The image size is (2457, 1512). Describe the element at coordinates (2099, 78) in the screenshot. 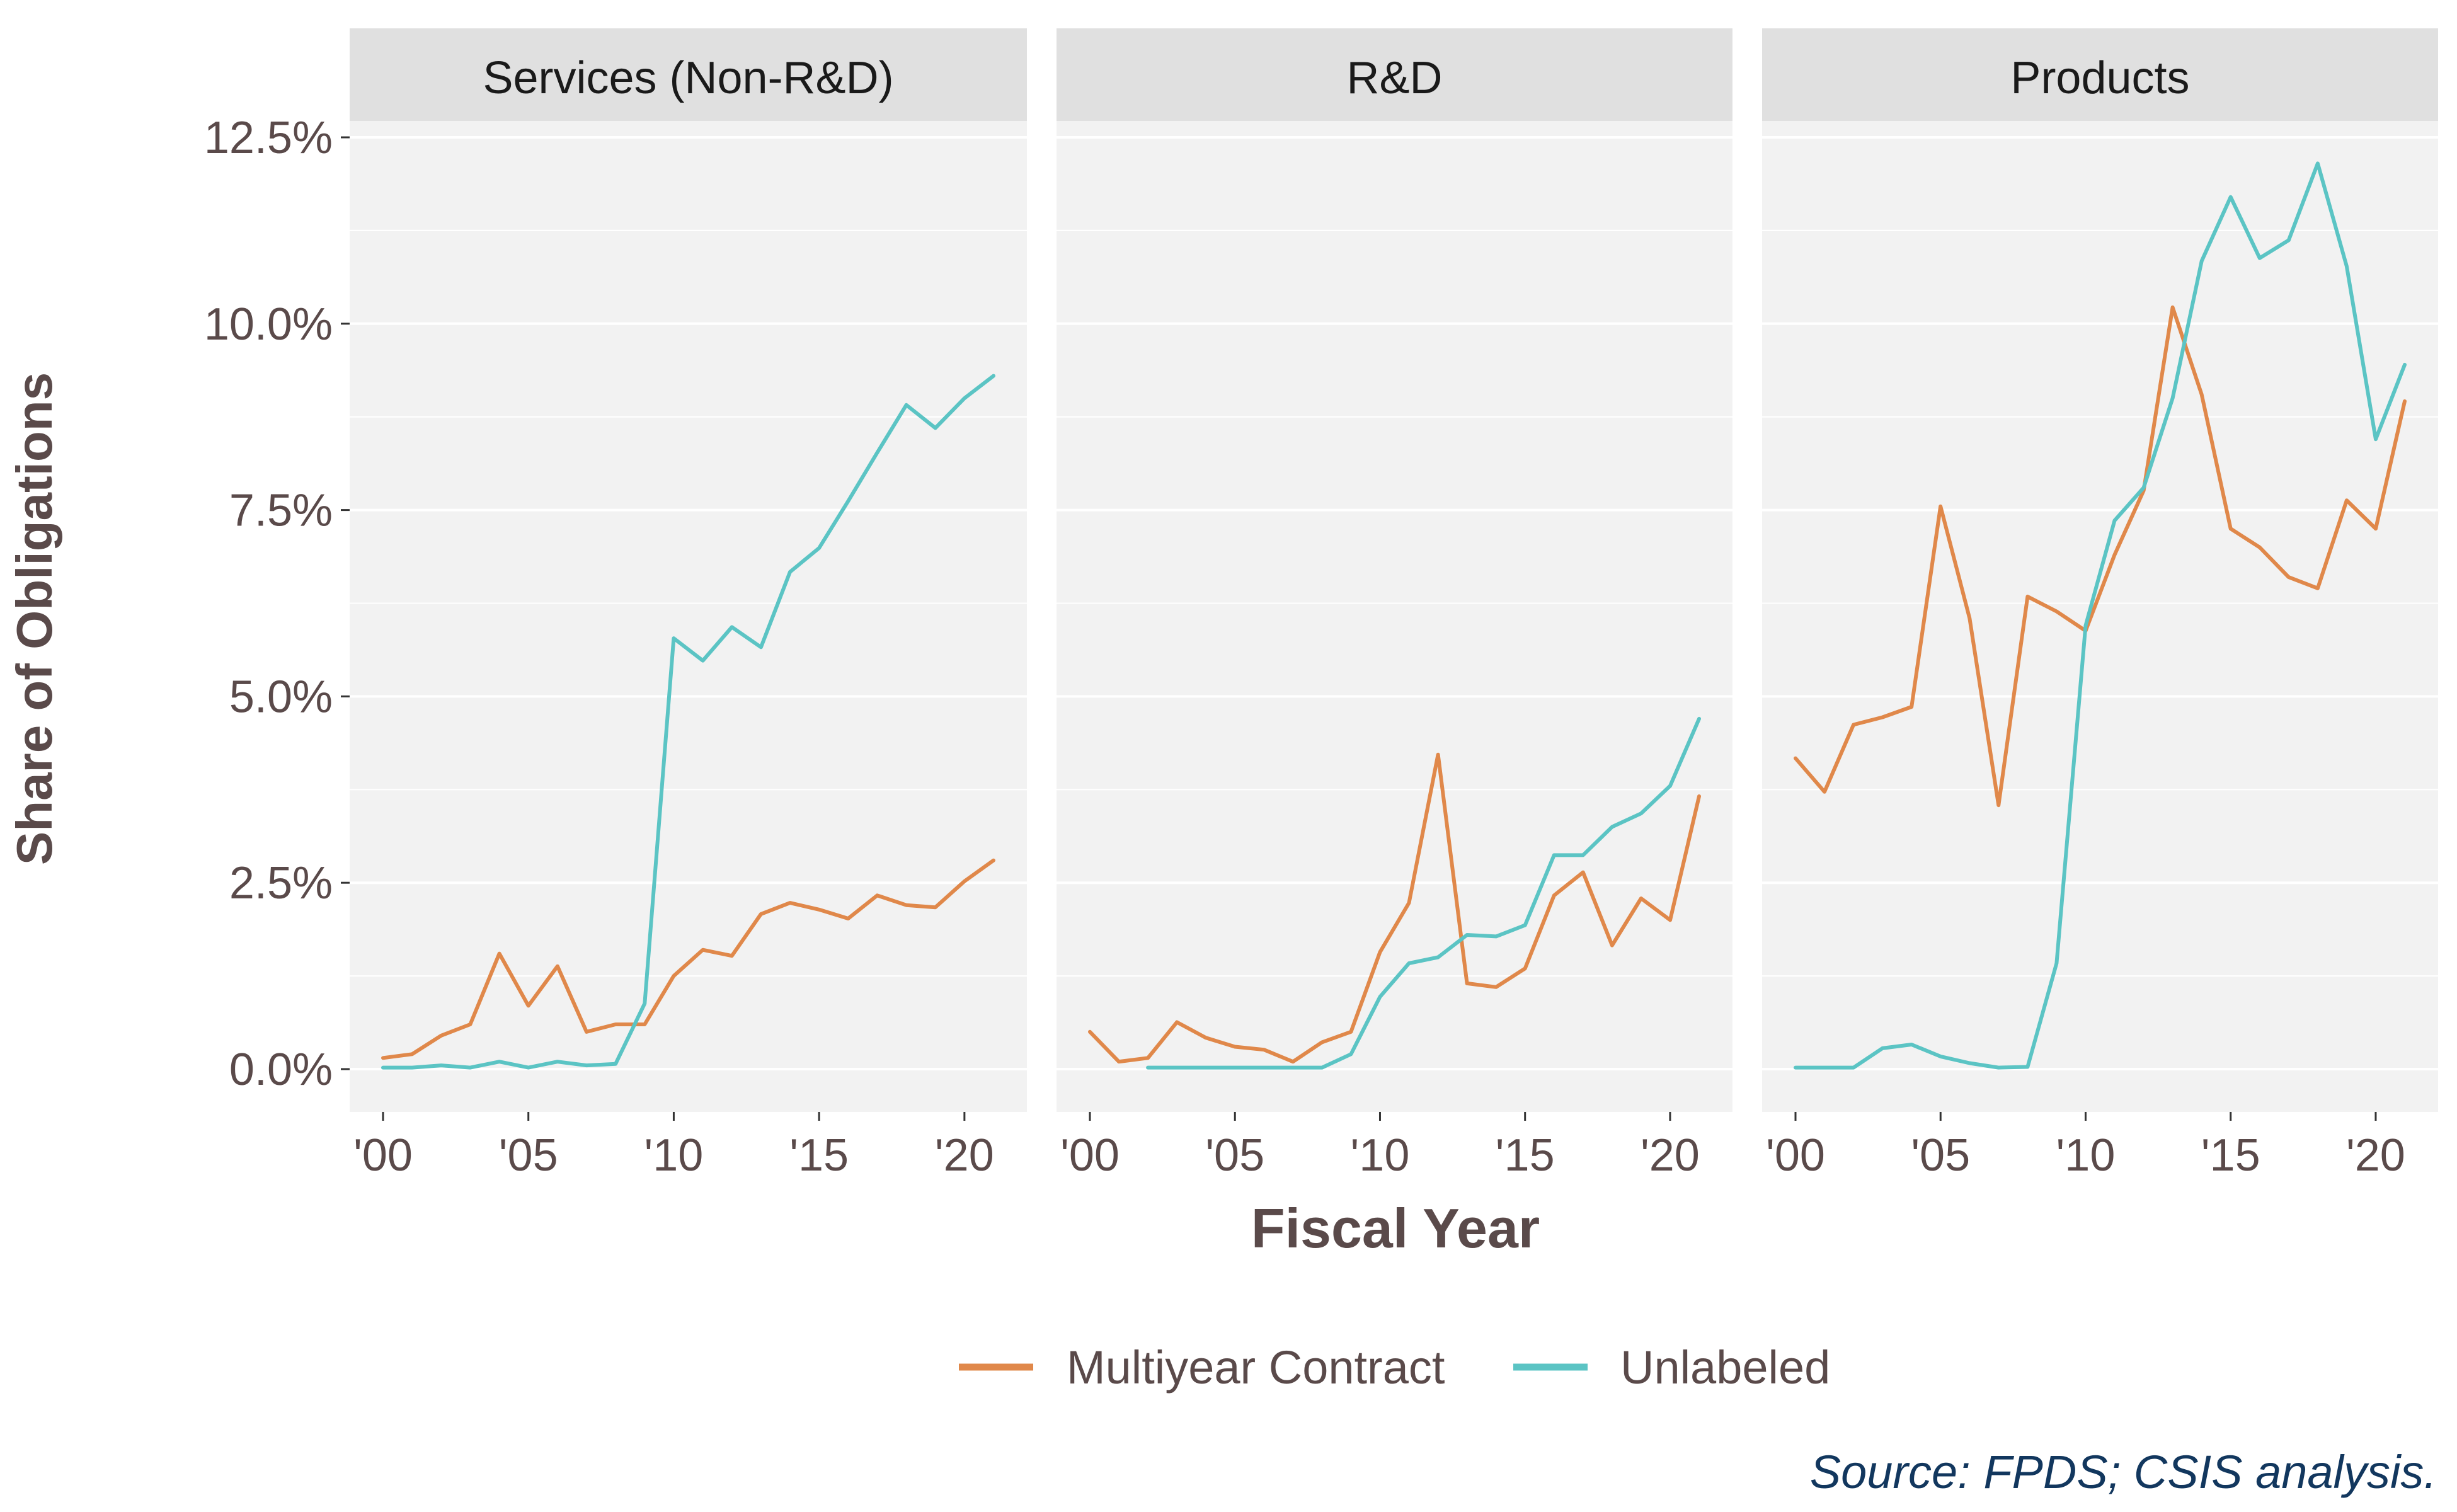

I see `facet-title-products: Products` at that location.